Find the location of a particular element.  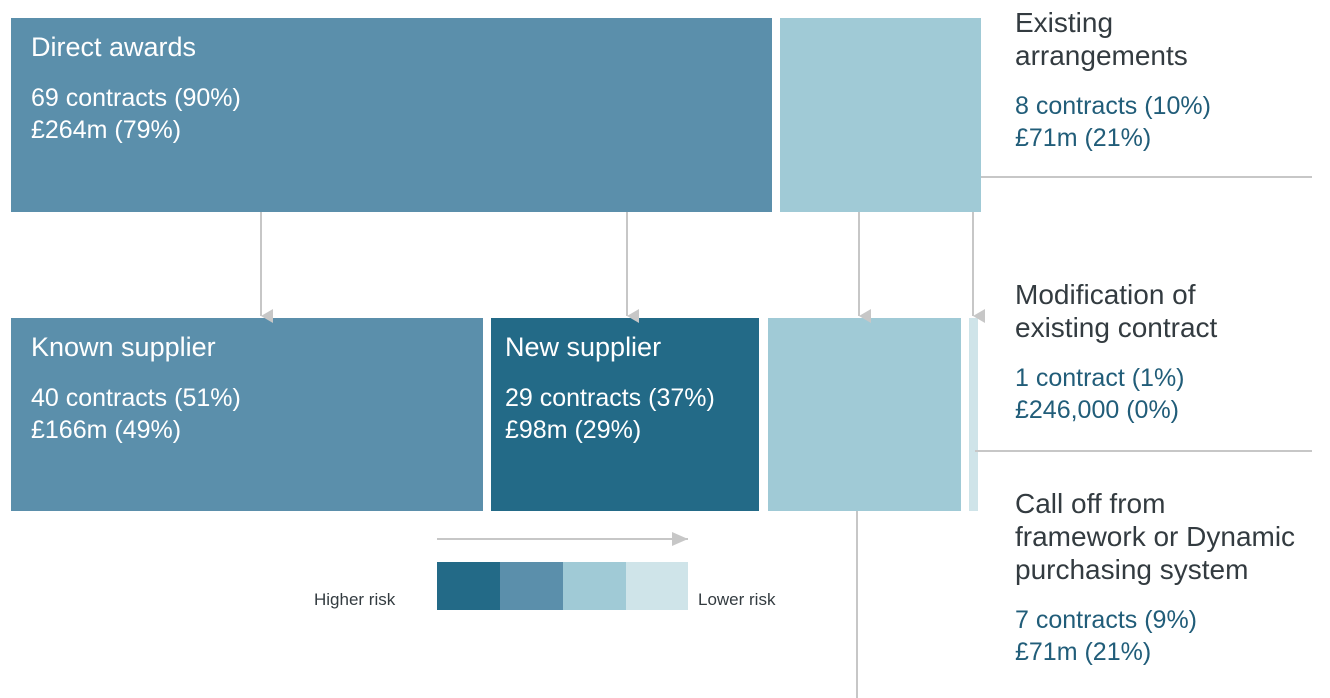

new-supplier-value: £98m (29%) is located at coordinates (573, 430).